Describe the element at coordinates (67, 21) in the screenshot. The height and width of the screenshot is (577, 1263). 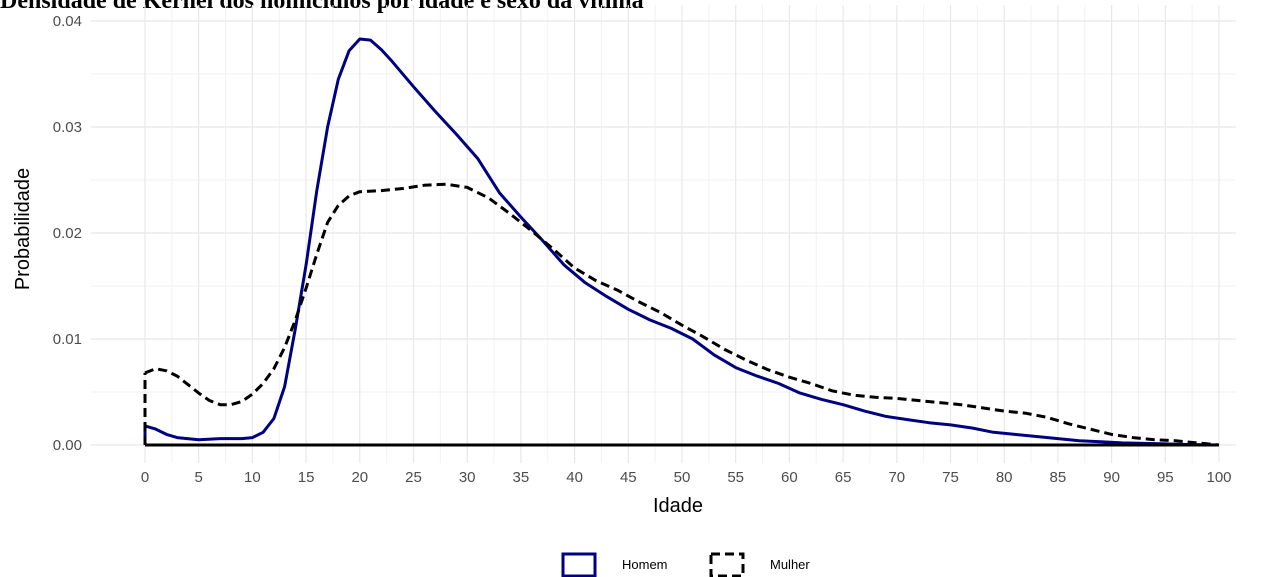
I see `y-tick-label: 0.04` at that location.